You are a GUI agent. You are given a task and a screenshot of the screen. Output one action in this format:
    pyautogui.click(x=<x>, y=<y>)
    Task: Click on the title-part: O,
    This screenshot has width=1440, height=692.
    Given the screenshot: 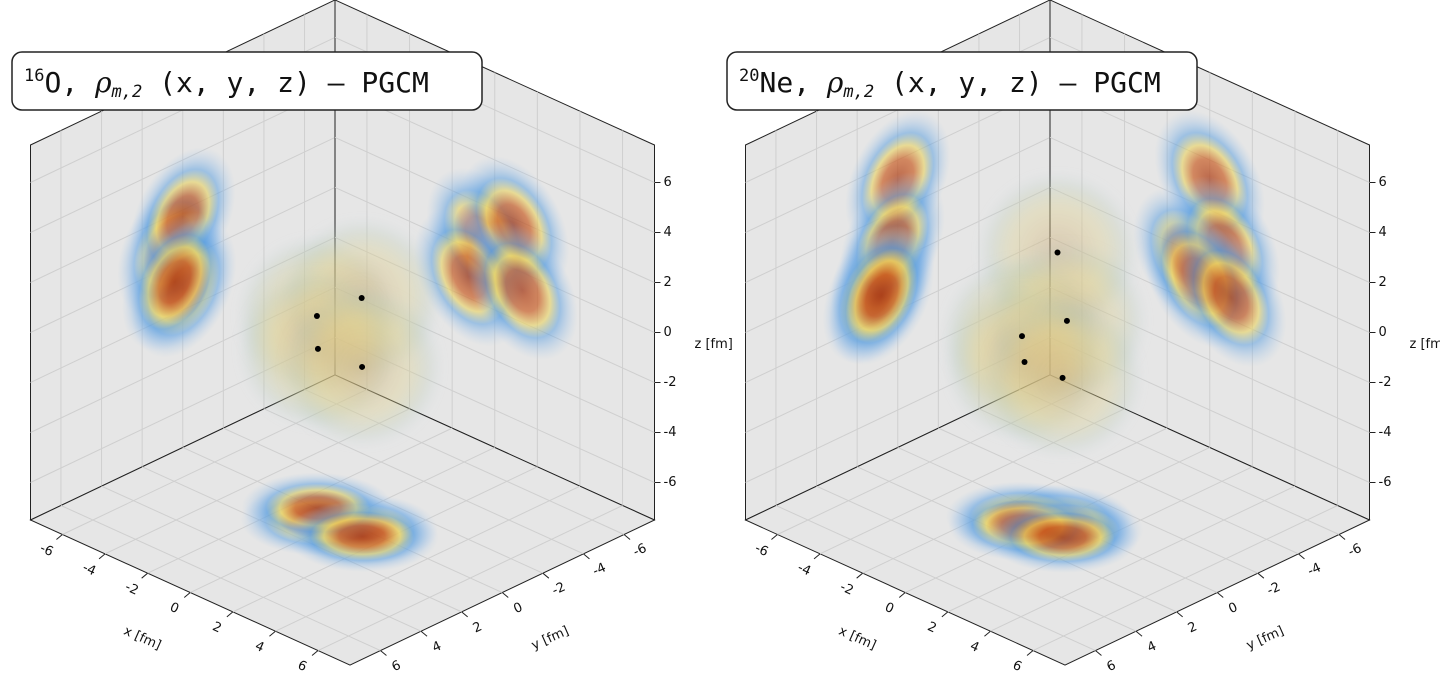 What is the action you would take?
    pyautogui.click(x=69, y=82)
    